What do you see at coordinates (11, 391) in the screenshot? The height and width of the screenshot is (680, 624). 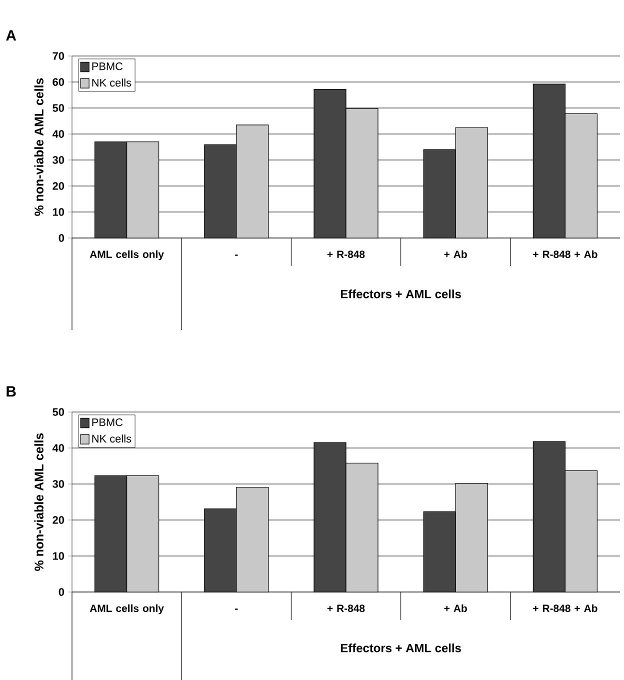 I see `chart-title: B` at bounding box center [11, 391].